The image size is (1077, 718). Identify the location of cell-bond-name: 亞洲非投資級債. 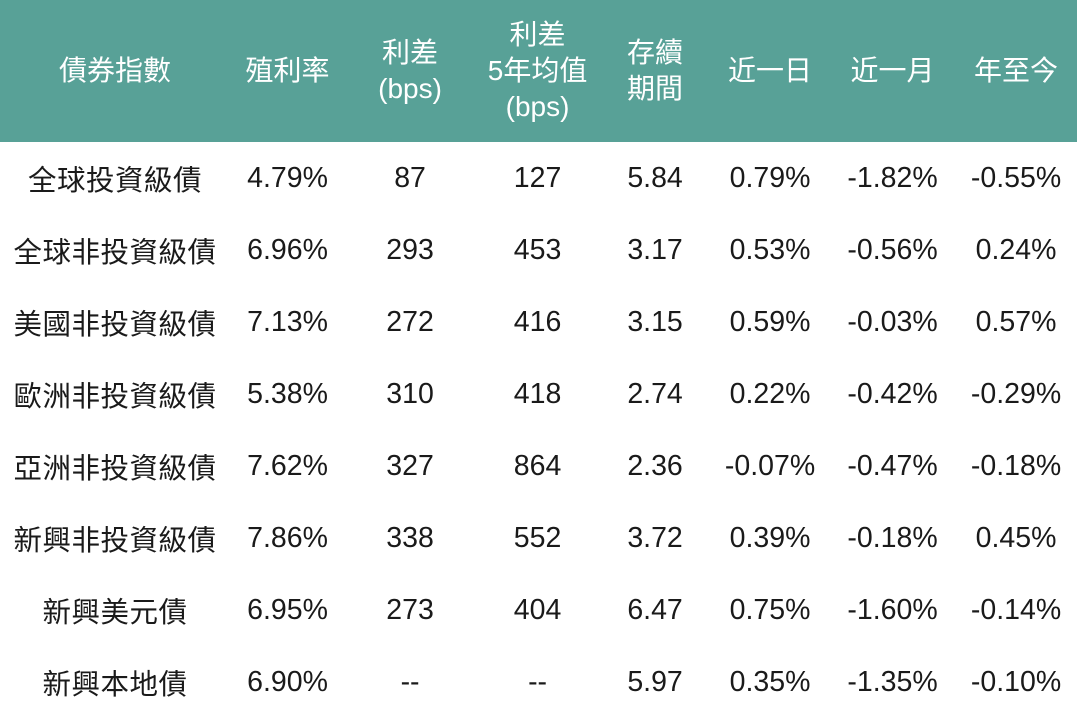
(115, 466).